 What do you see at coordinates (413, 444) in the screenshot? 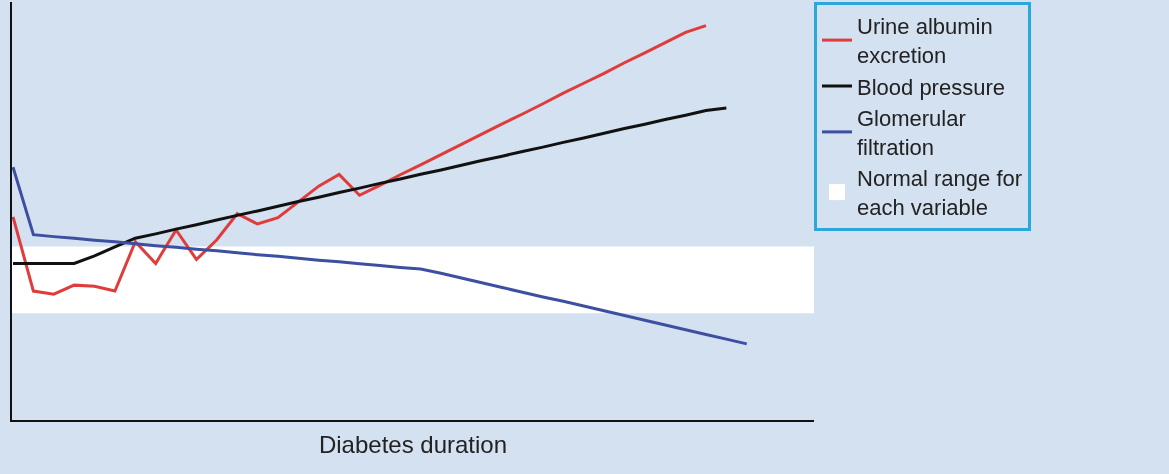
I see `x-axis-title: Diabetes duration` at bounding box center [413, 444].